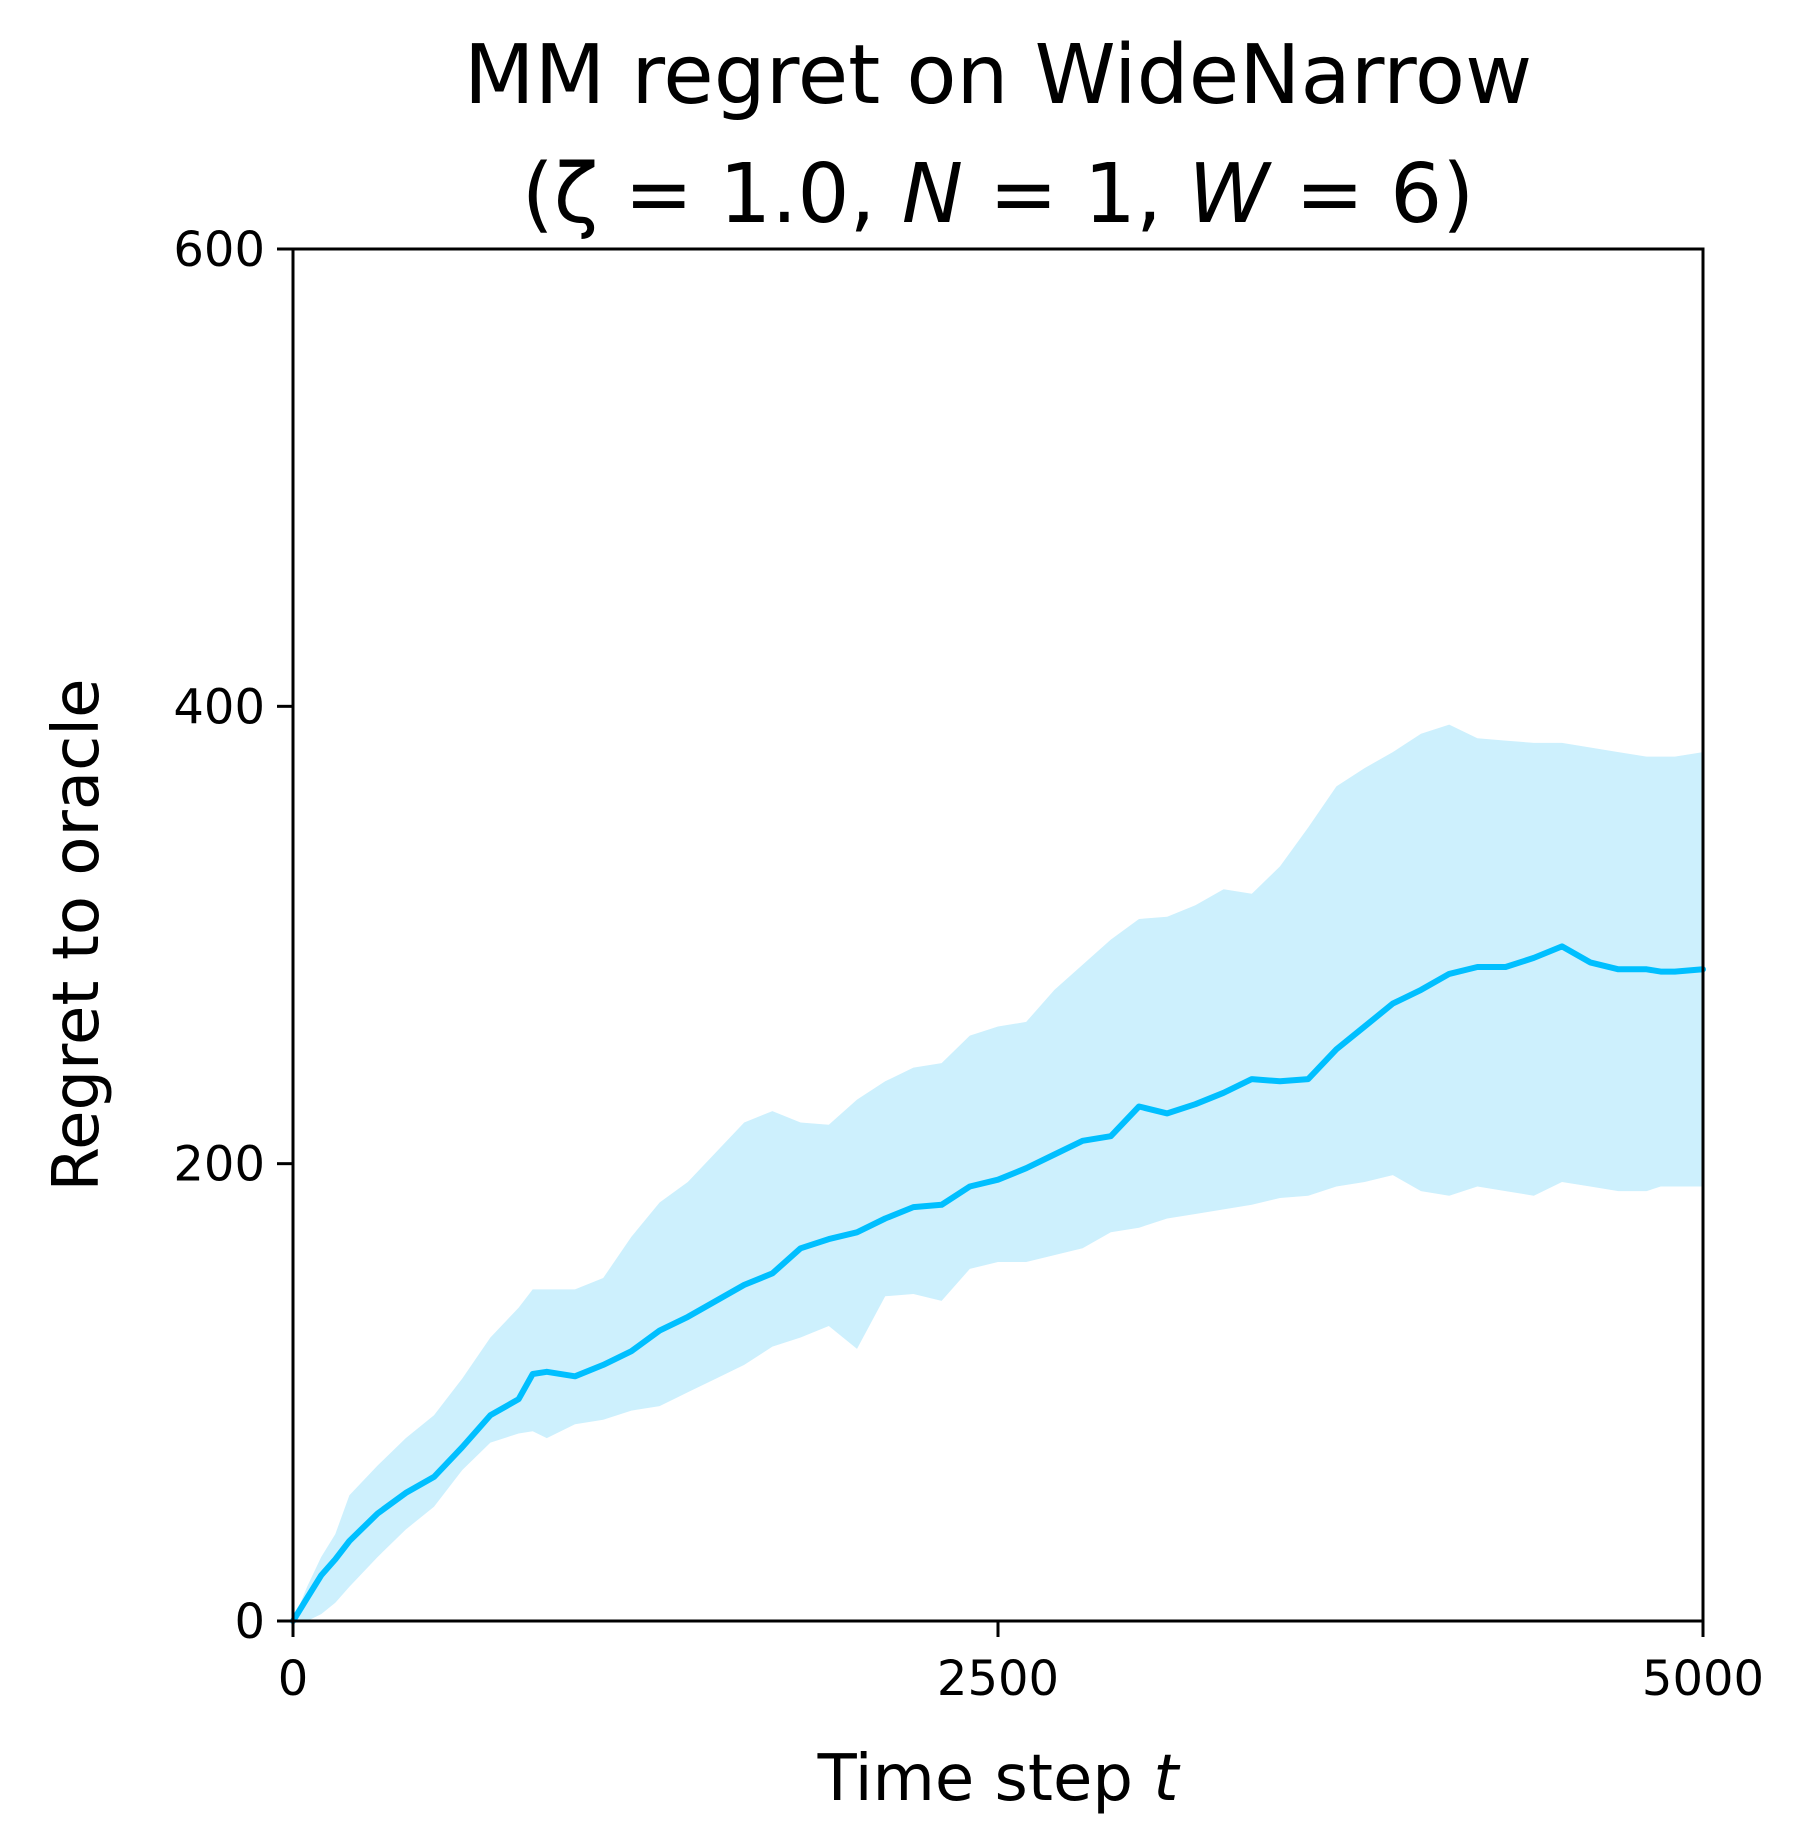  What do you see at coordinates (219, 250) in the screenshot?
I see `y-tick-label: 600` at bounding box center [219, 250].